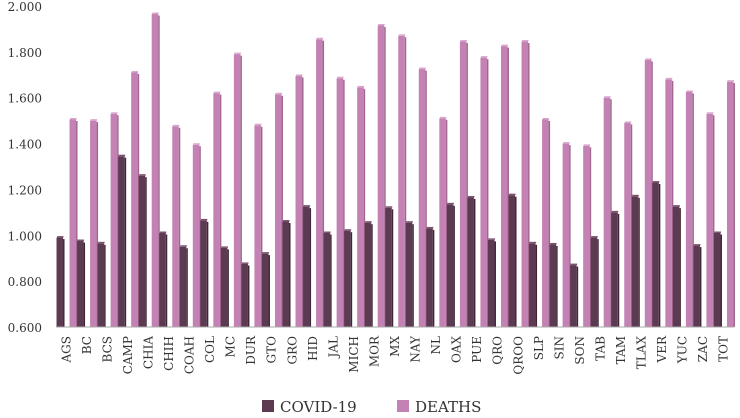 This screenshot has width=740, height=418. What do you see at coordinates (73, 223) in the screenshot?
I see `bar-deaths-ags` at bounding box center [73, 223].